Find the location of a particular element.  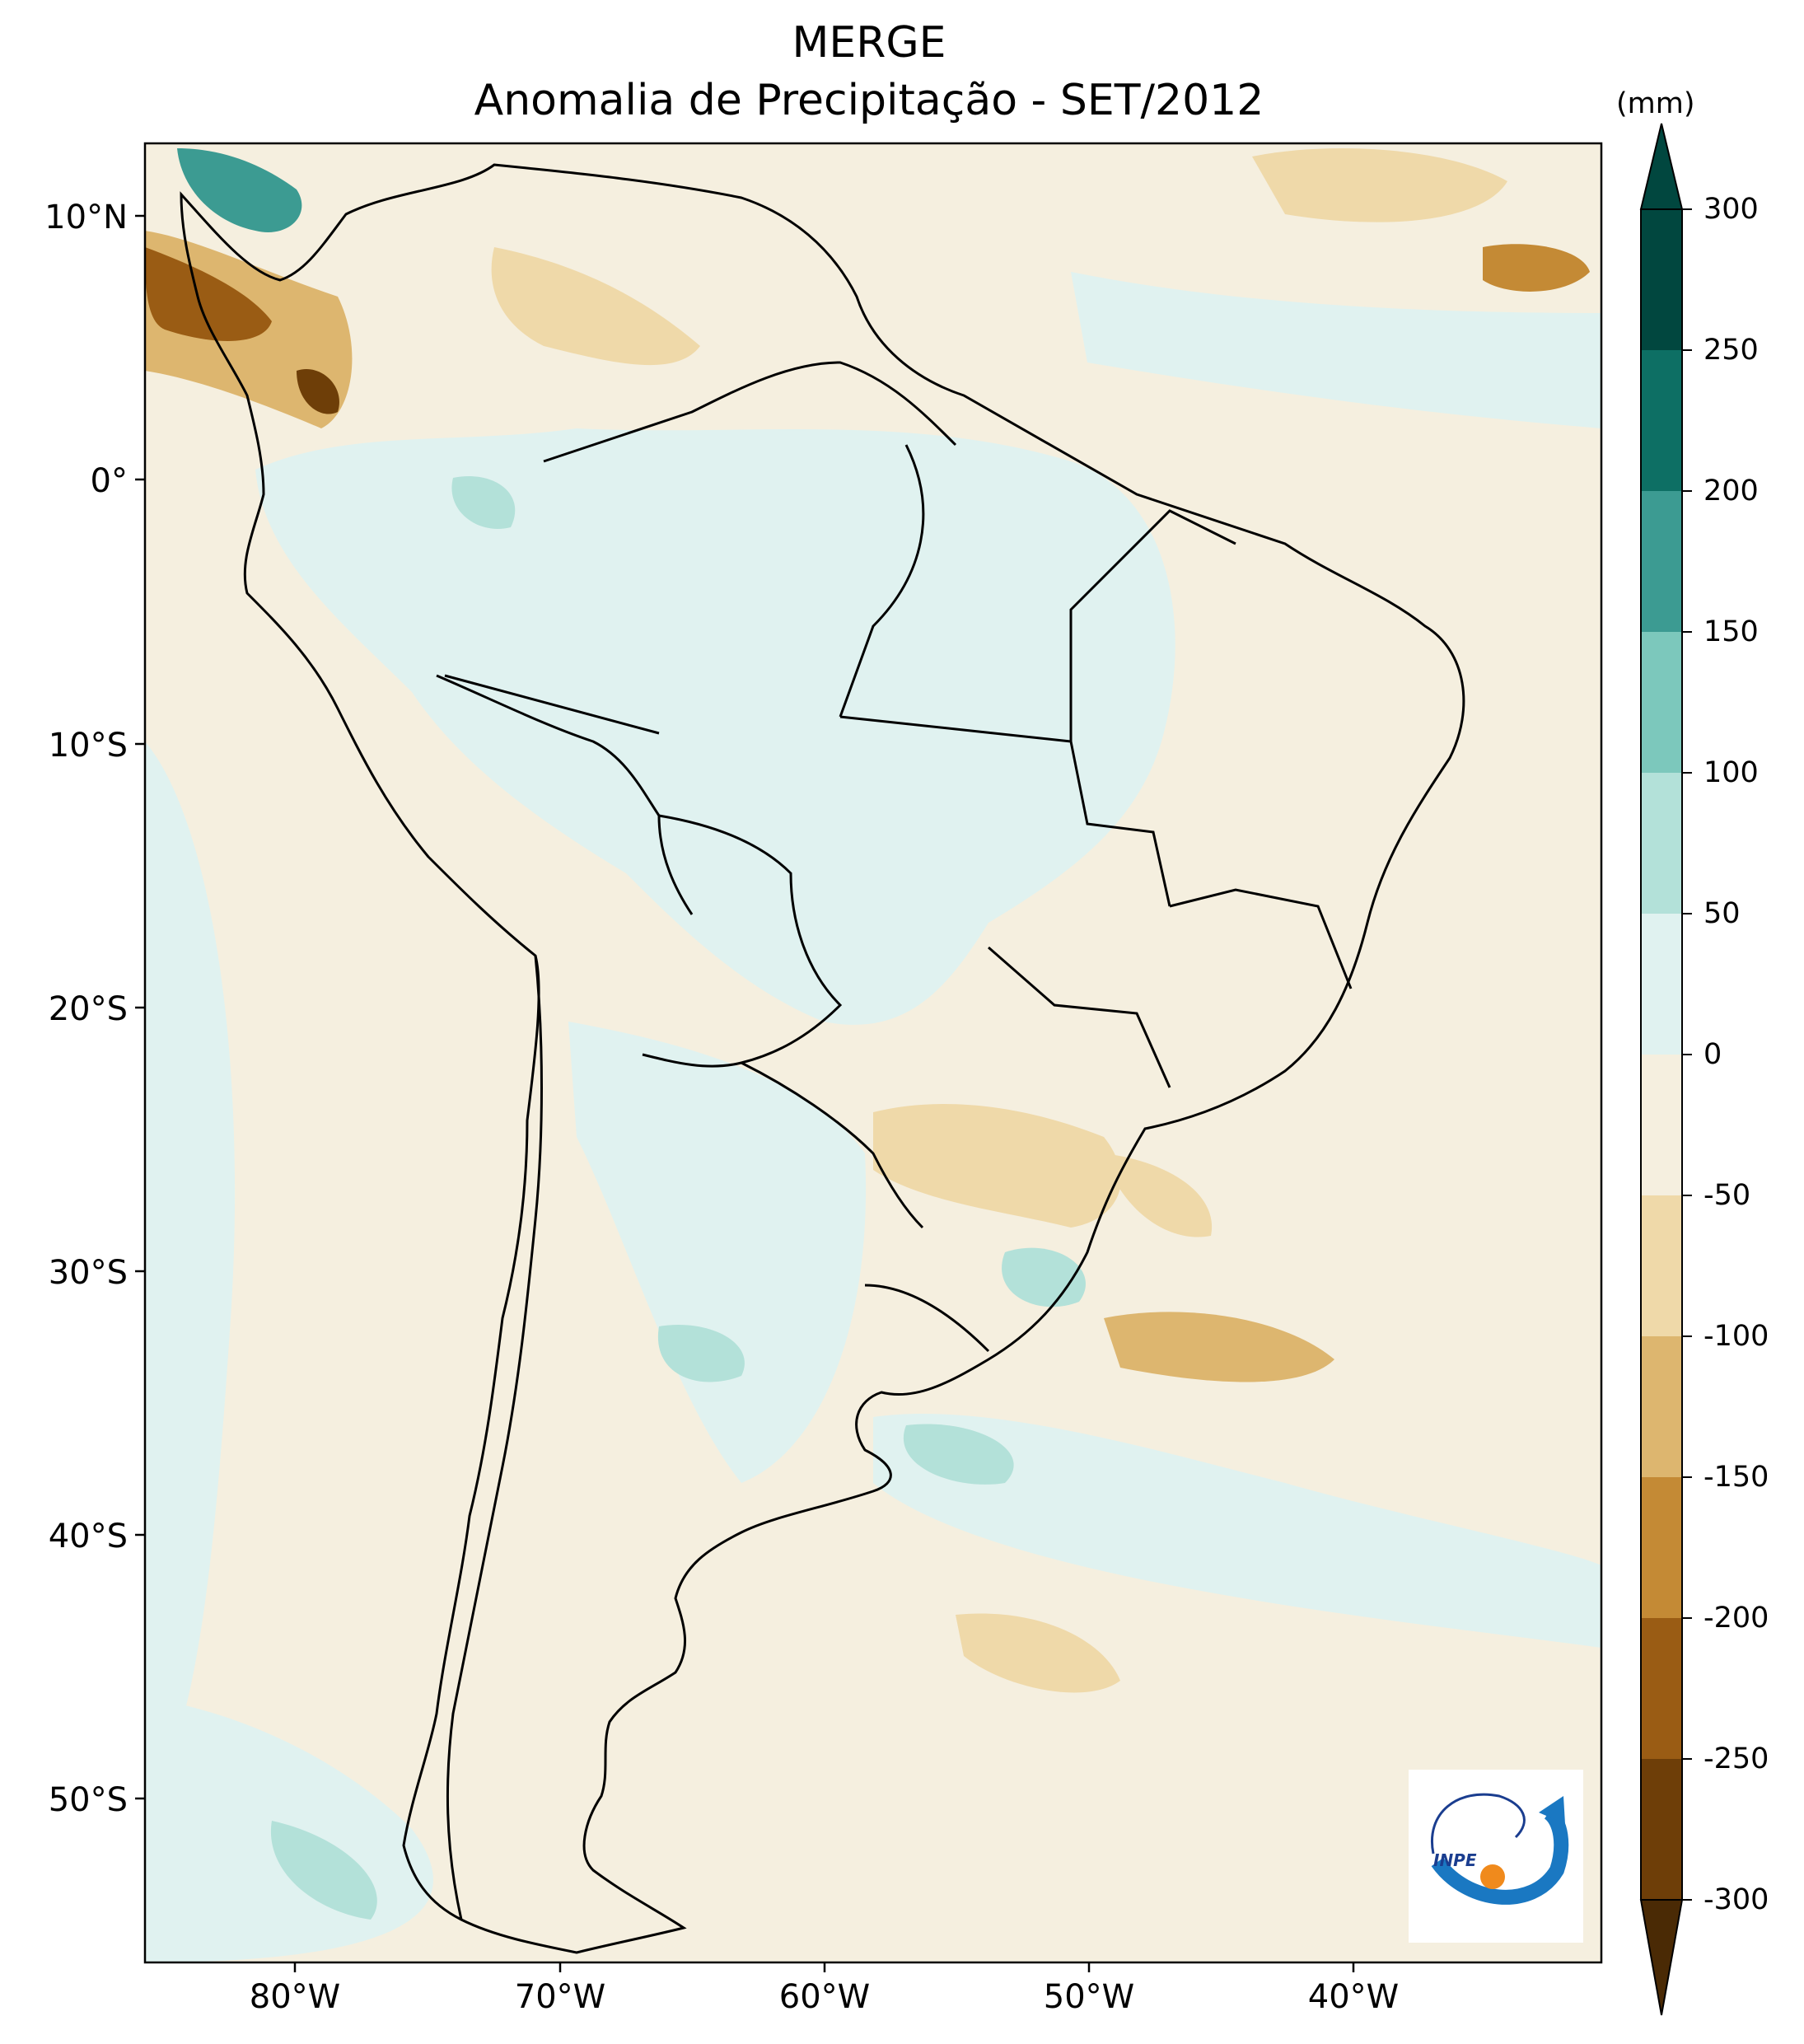

anomaly-negative-atlantic-se is located at coordinates (1038, 1653).